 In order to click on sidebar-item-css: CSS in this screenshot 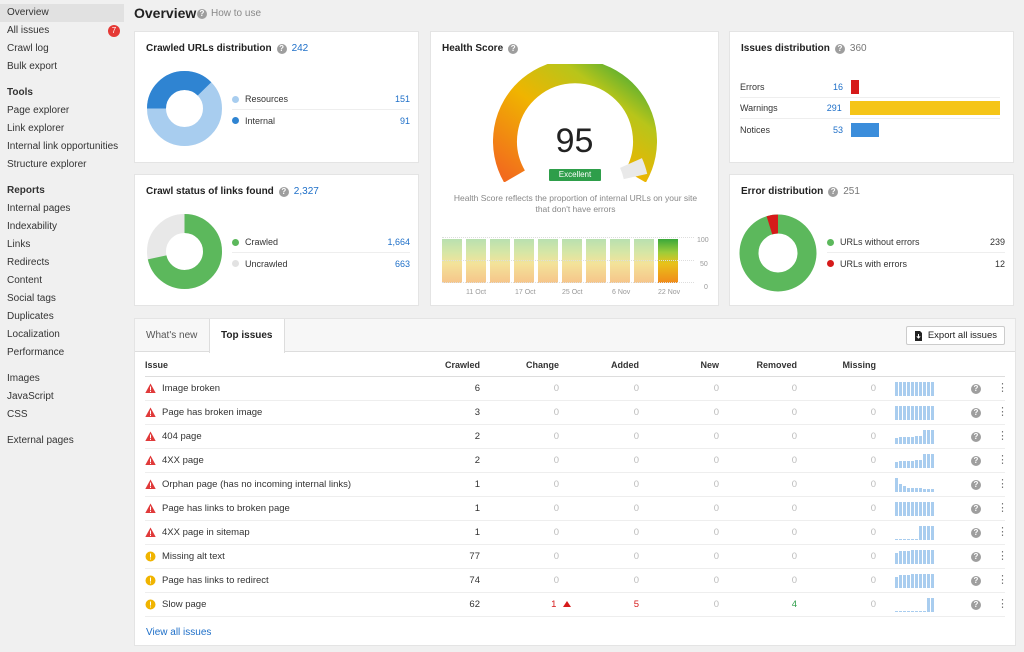, I will do `click(17, 414)`.